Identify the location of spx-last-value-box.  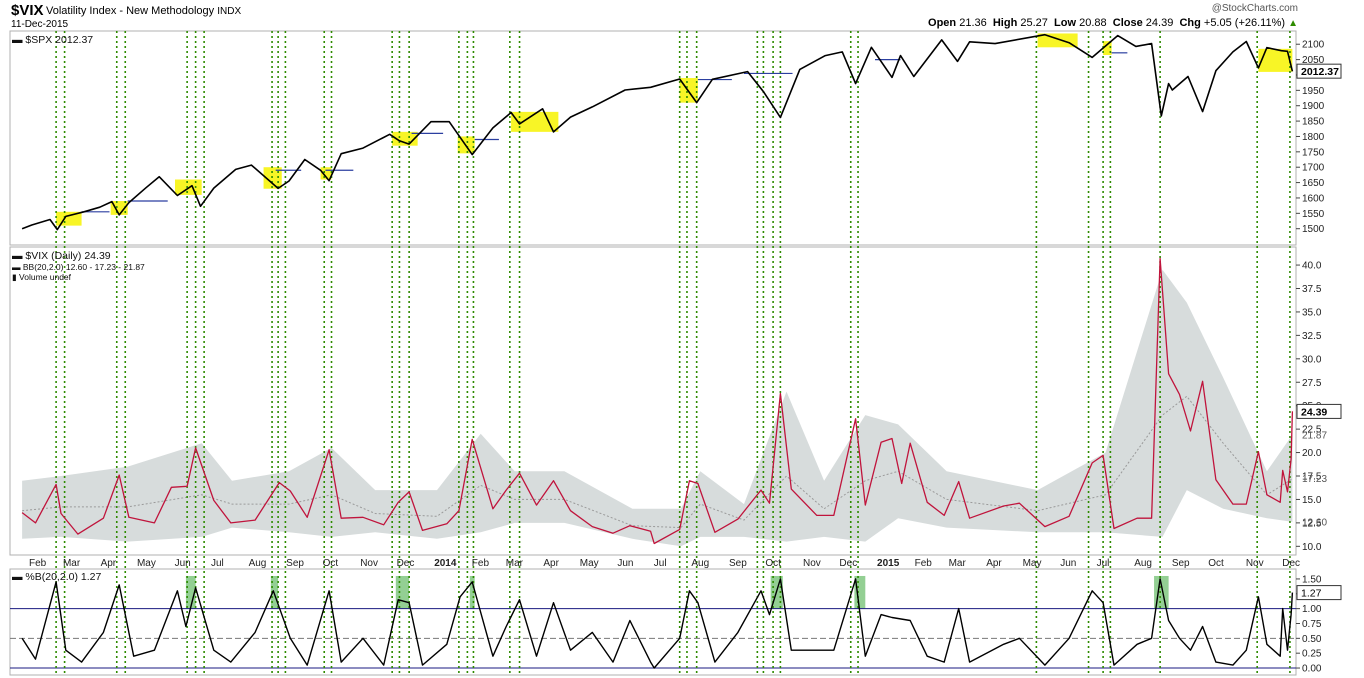
(1319, 71).